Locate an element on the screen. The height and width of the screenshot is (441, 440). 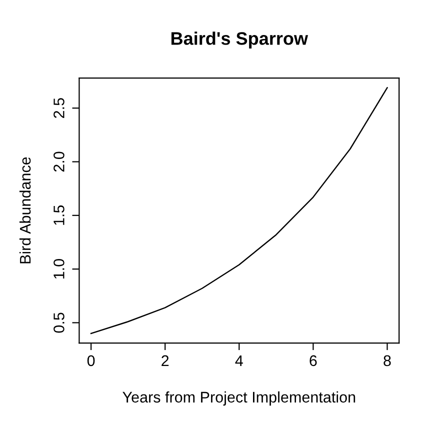
chart-title: Baird's Sparrow is located at coordinates (239, 40).